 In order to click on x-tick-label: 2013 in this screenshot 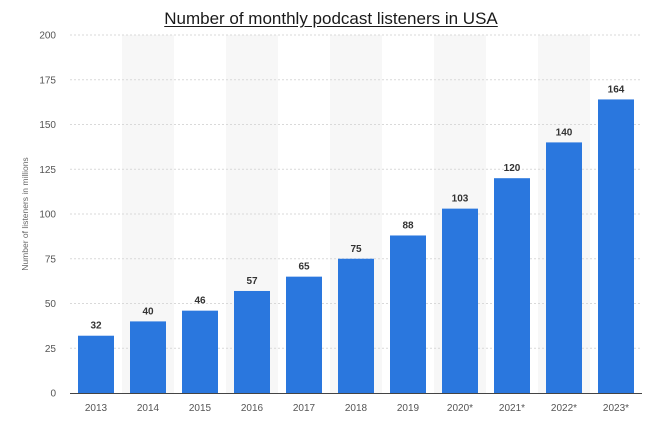, I will do `click(96, 408)`.